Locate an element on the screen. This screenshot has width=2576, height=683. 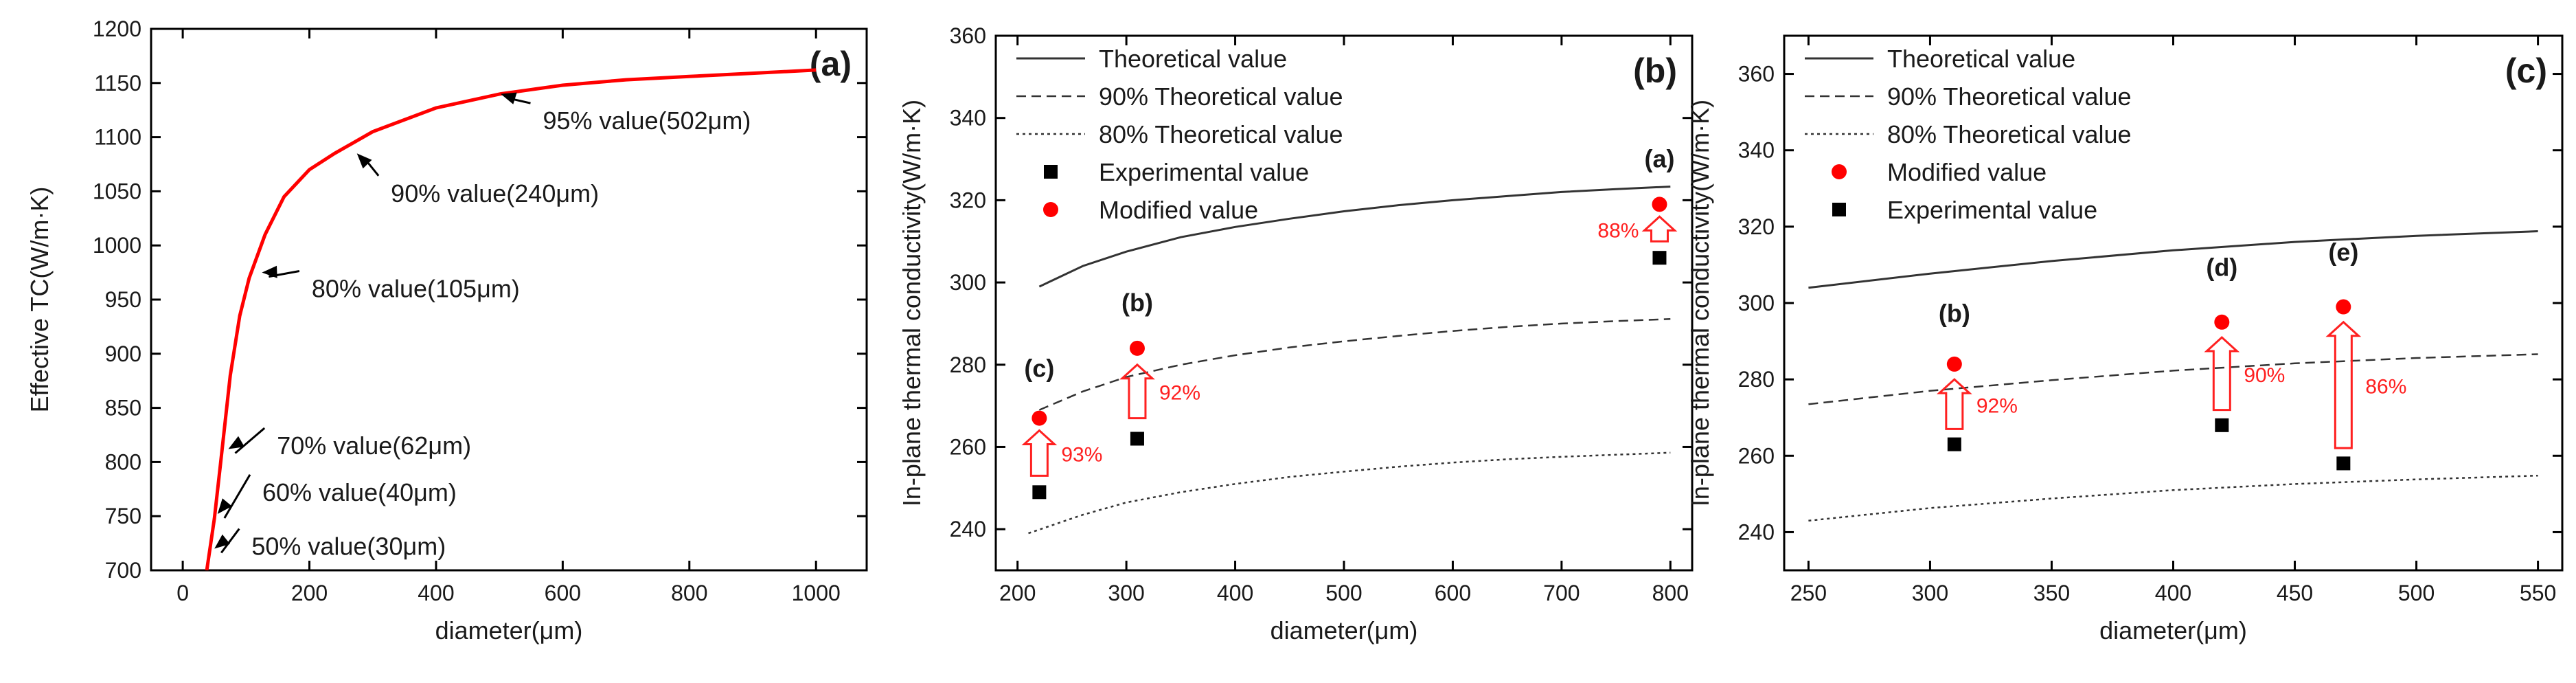
annotation-label: 50% value(30μm) is located at coordinates (348, 547).